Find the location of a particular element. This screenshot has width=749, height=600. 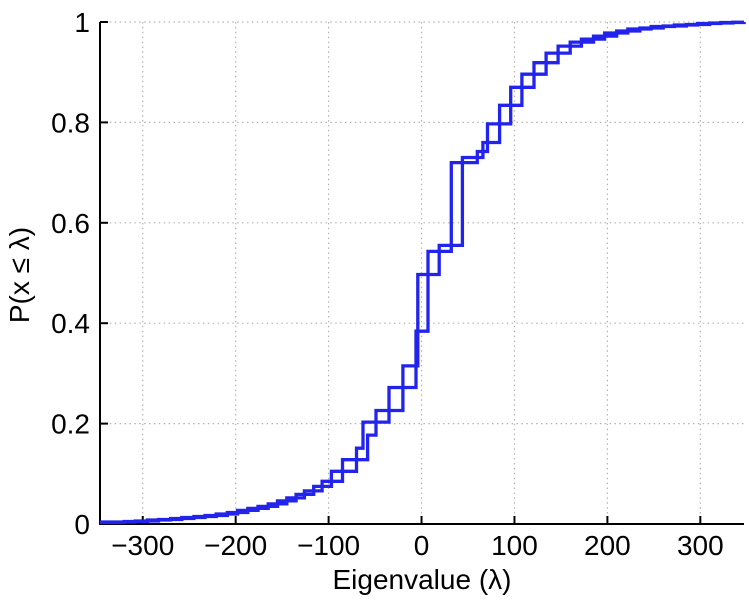

y-tick-label: 0.6 is located at coordinates (70, 223).